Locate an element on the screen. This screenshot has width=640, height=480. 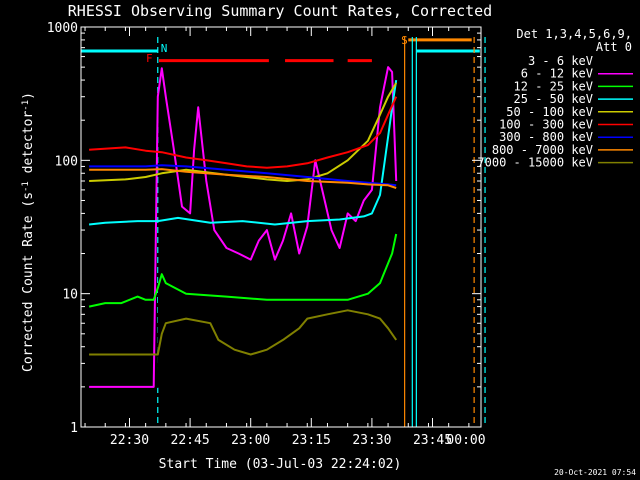
x-tick-label: 00:00 is located at coordinates (465, 440).